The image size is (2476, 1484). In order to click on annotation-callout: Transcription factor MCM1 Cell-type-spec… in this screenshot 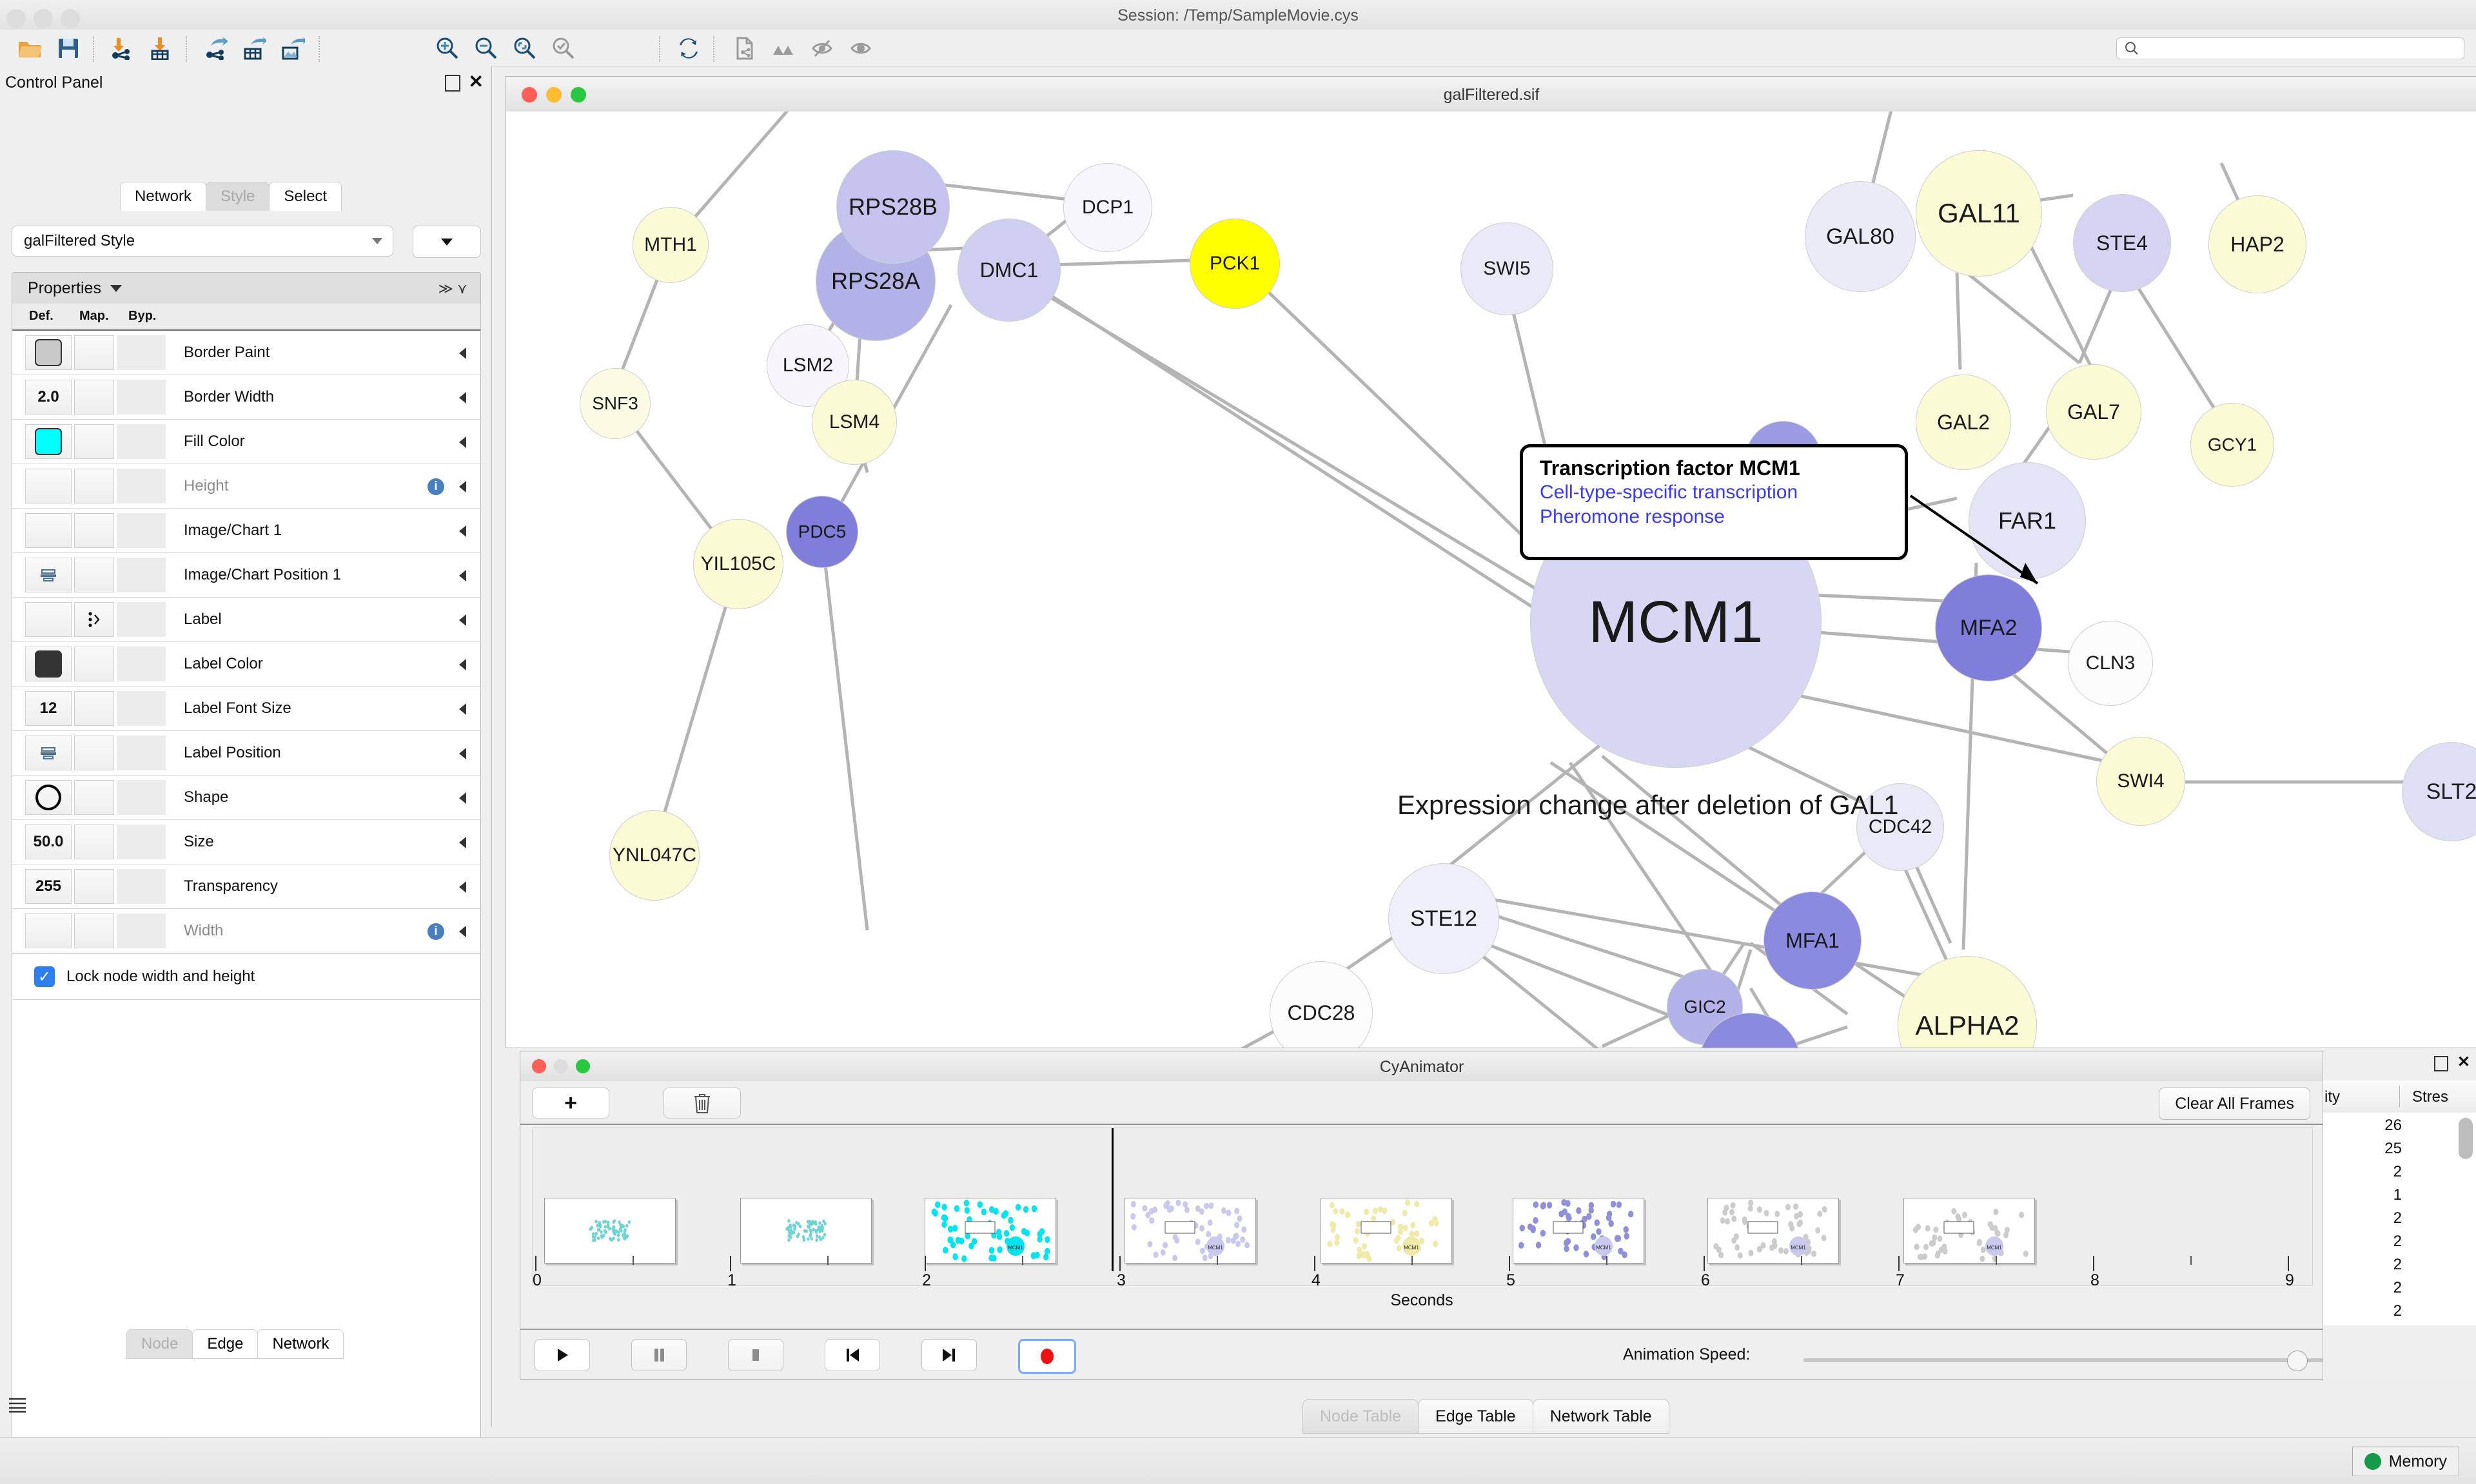, I will do `click(1714, 502)`.